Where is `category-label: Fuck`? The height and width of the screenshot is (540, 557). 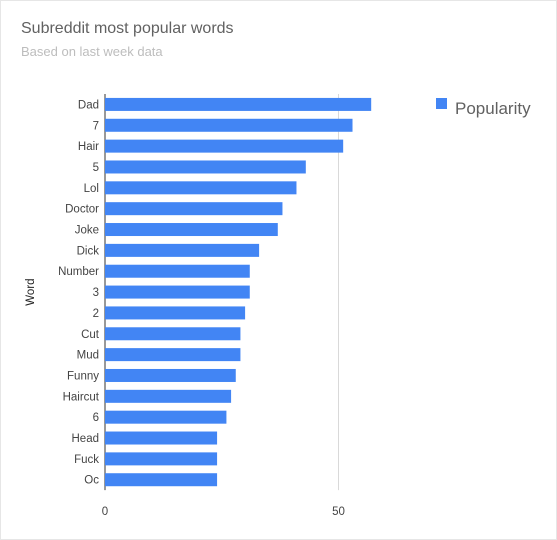
category-label: Fuck is located at coordinates (86, 460).